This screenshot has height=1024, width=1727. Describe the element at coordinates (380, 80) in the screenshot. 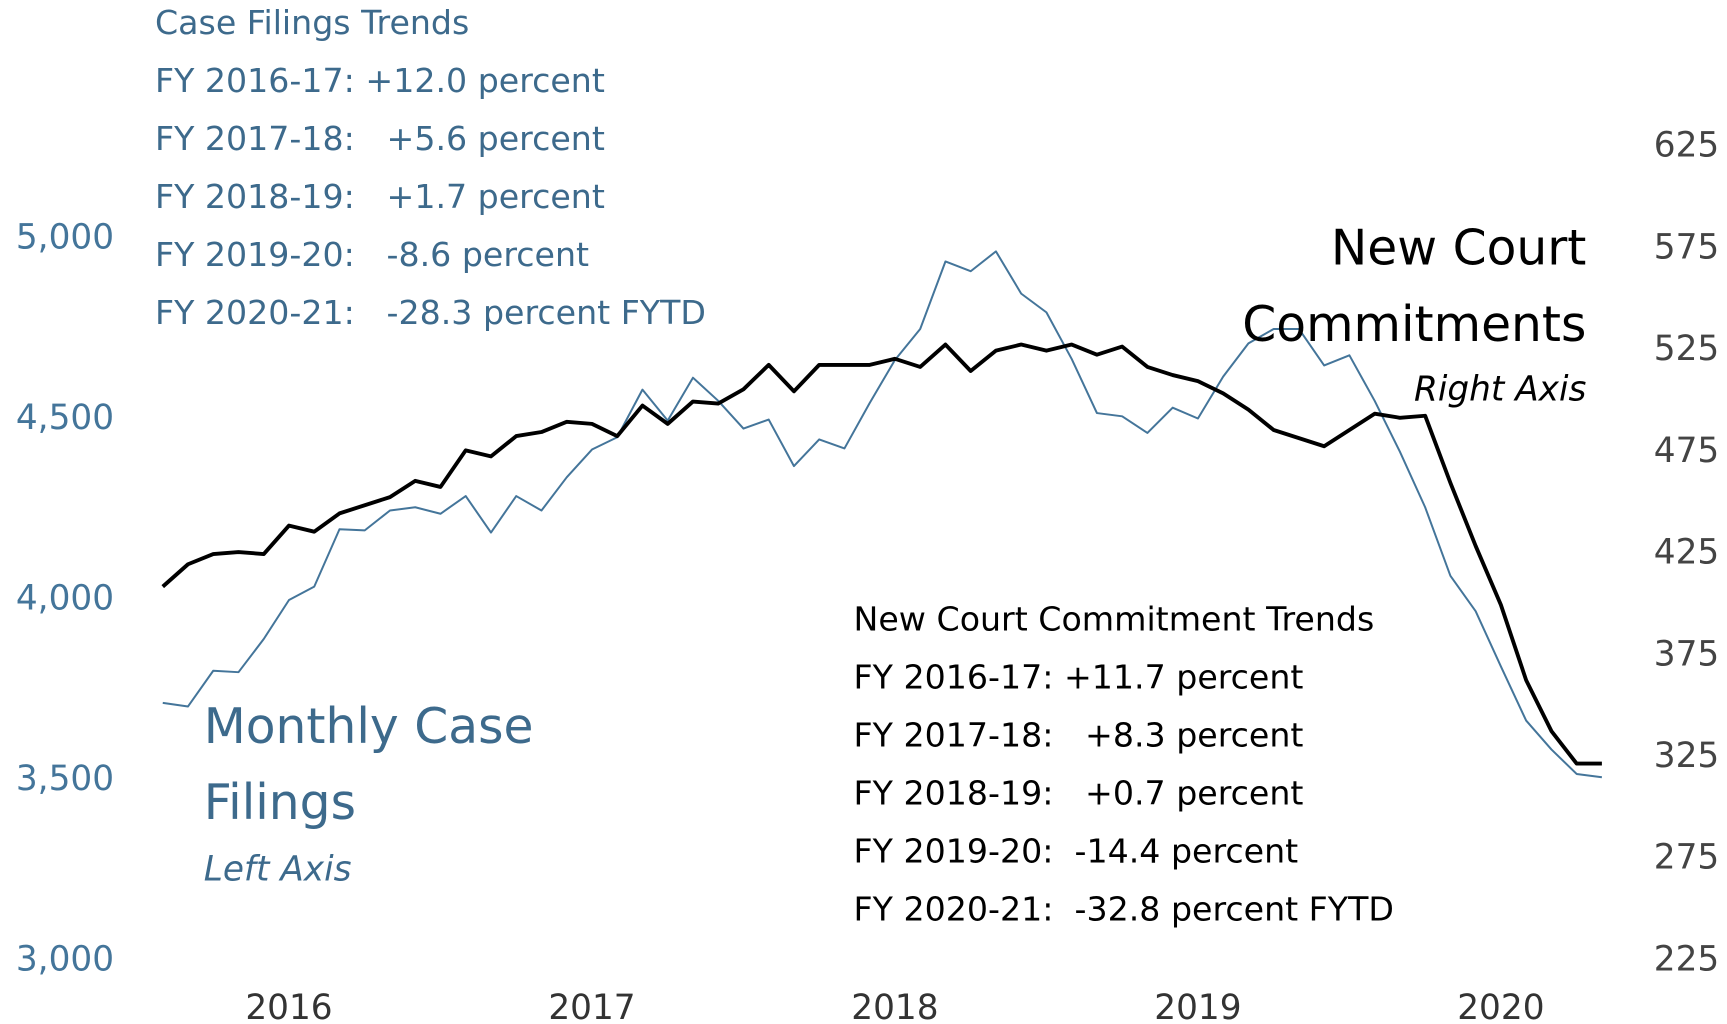

I see `trend-line: FY 2016-17: +12.0 percent` at that location.